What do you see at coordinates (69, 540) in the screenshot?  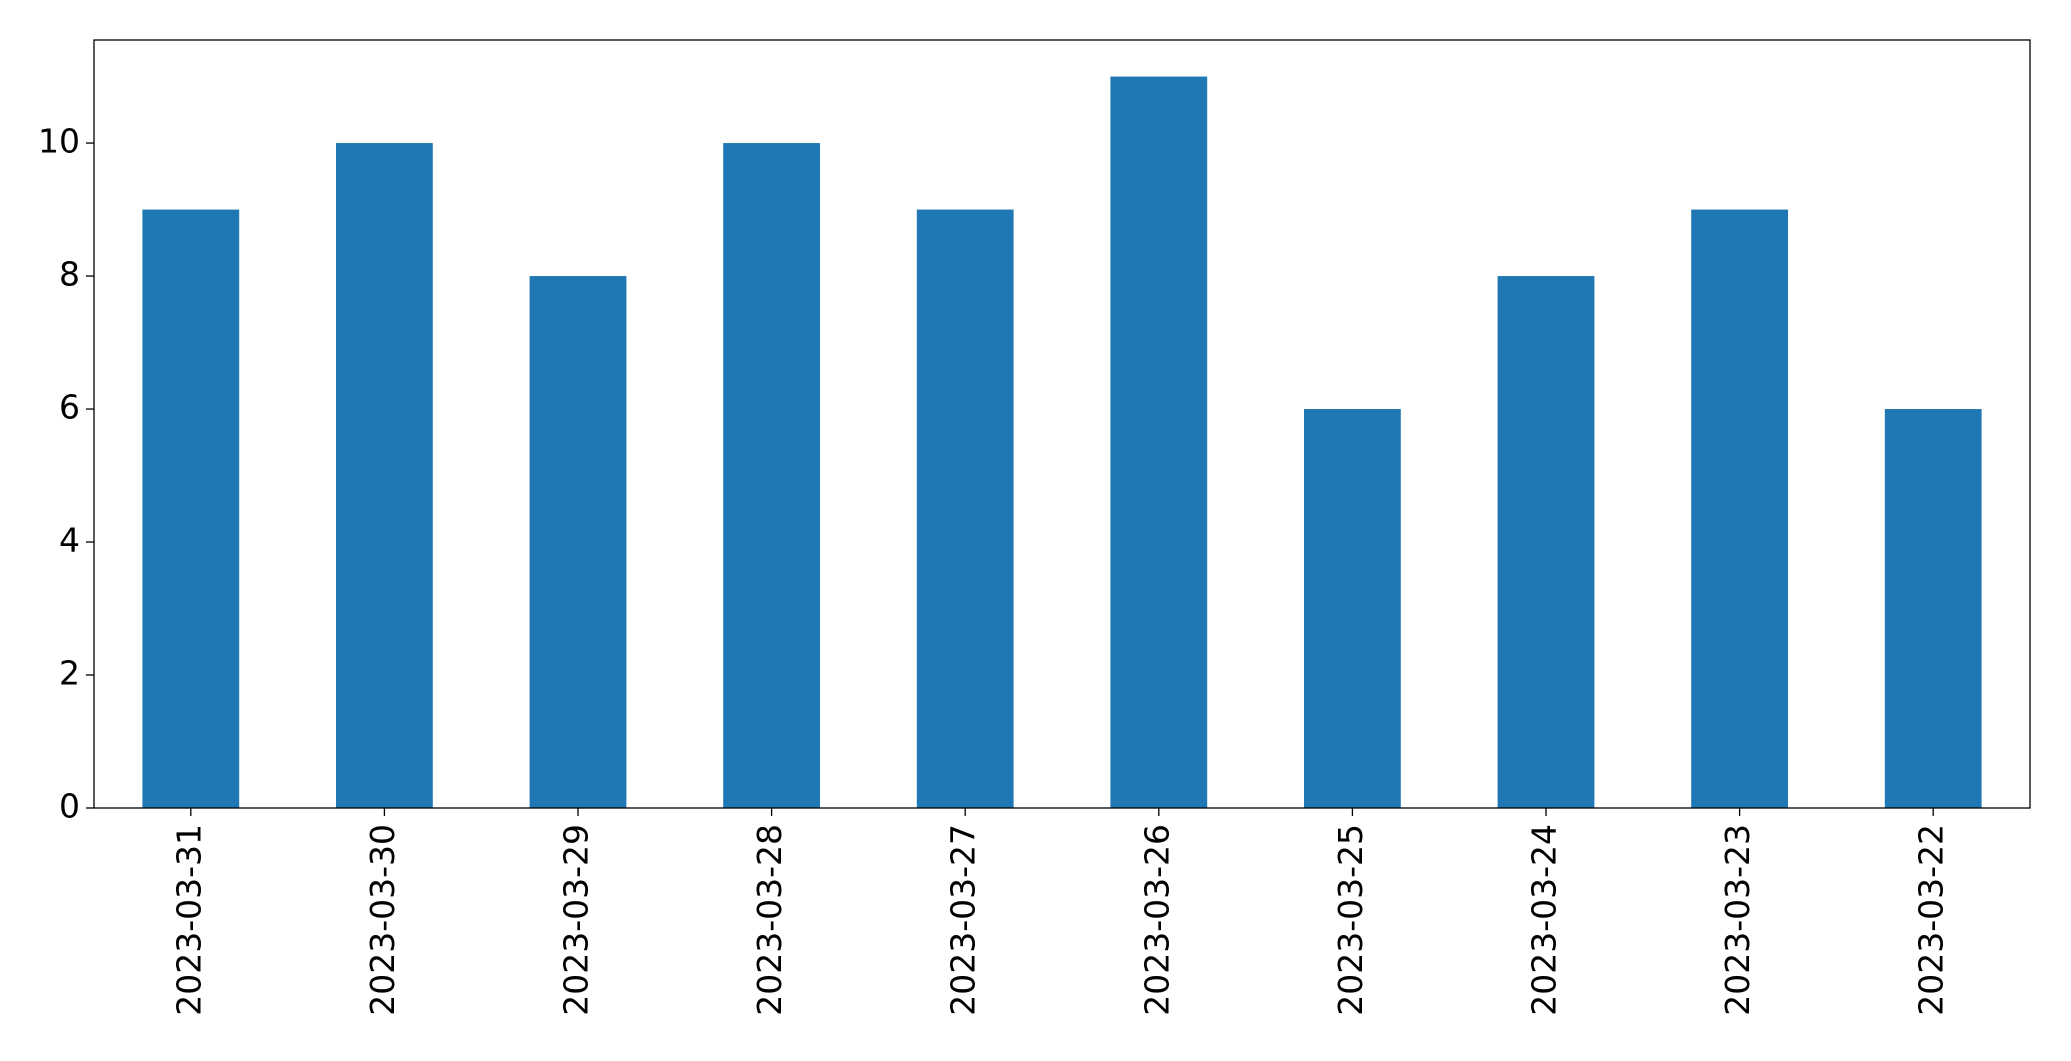 I see `y-tick-label: 4` at bounding box center [69, 540].